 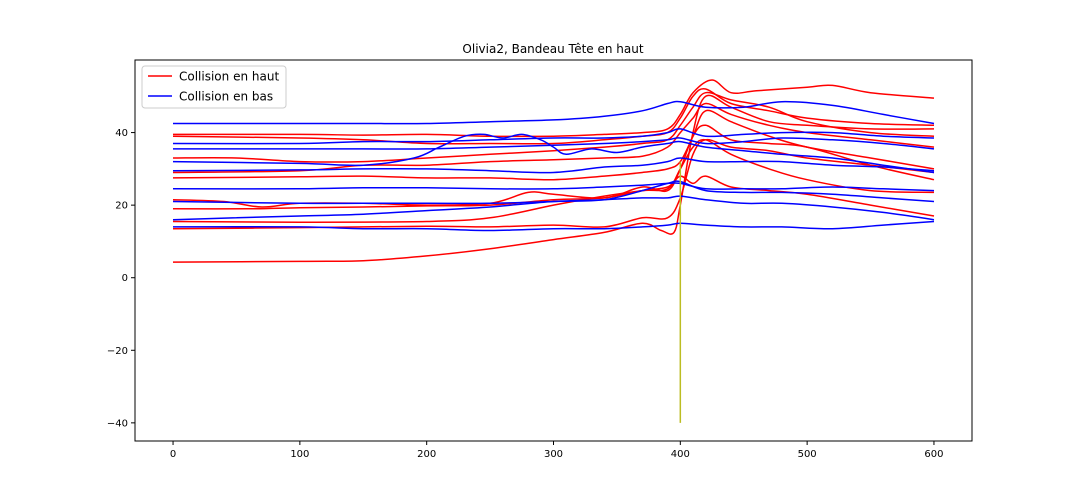 I want to click on chart-title: Olivia2, Bandeau Tête en haut, so click(x=552, y=49).